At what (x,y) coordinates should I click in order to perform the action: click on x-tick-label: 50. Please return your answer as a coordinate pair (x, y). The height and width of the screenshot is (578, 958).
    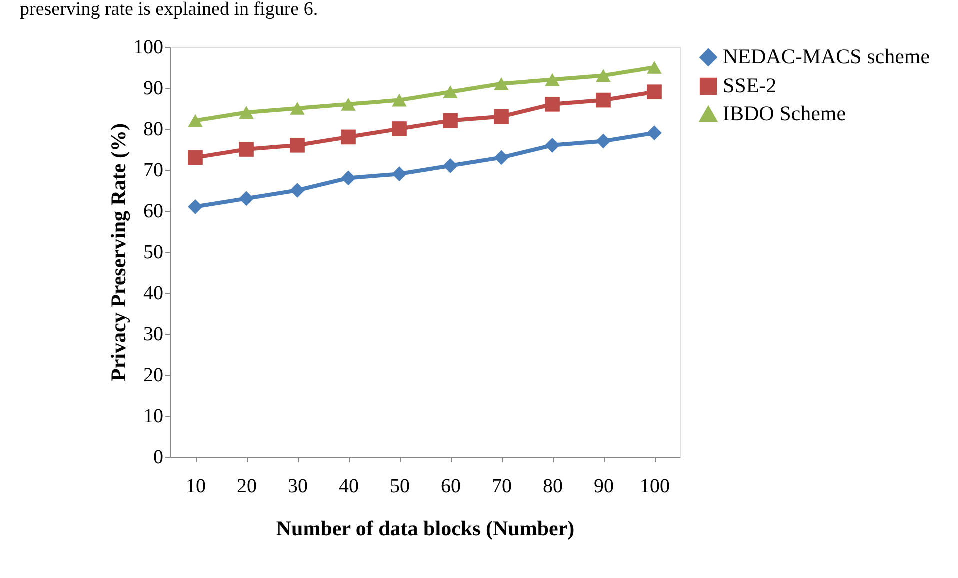
    Looking at the image, I should click on (400, 487).